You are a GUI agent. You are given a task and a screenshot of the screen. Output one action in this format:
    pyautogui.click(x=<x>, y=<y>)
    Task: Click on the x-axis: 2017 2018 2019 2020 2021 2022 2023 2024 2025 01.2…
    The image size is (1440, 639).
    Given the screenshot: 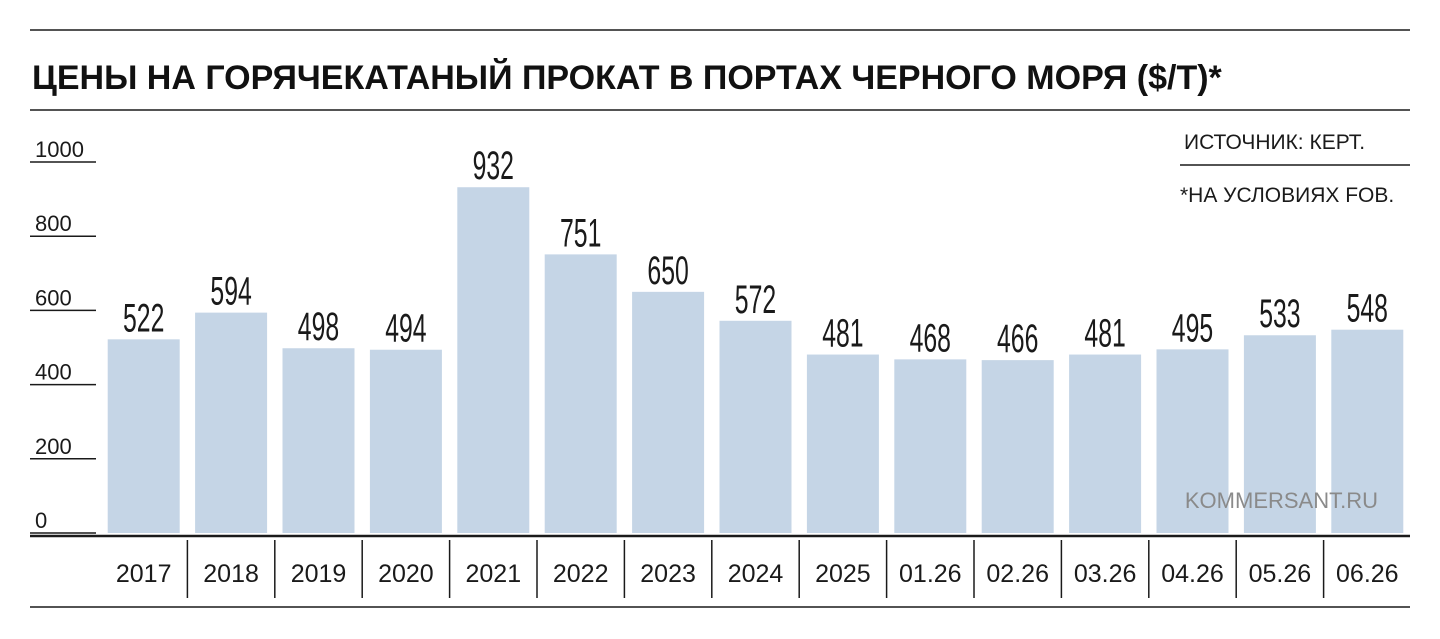 What is the action you would take?
    pyautogui.click(x=757, y=569)
    